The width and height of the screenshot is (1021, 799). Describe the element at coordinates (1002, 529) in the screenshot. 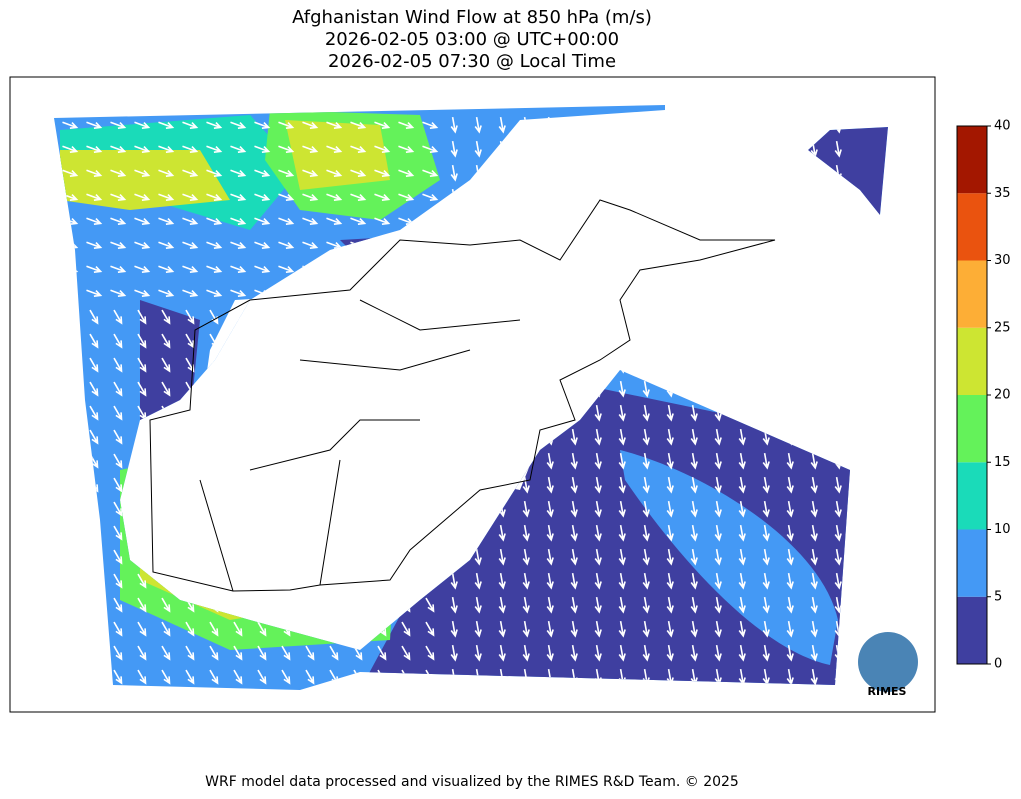

I see `colorbar-tick-label: 10` at that location.